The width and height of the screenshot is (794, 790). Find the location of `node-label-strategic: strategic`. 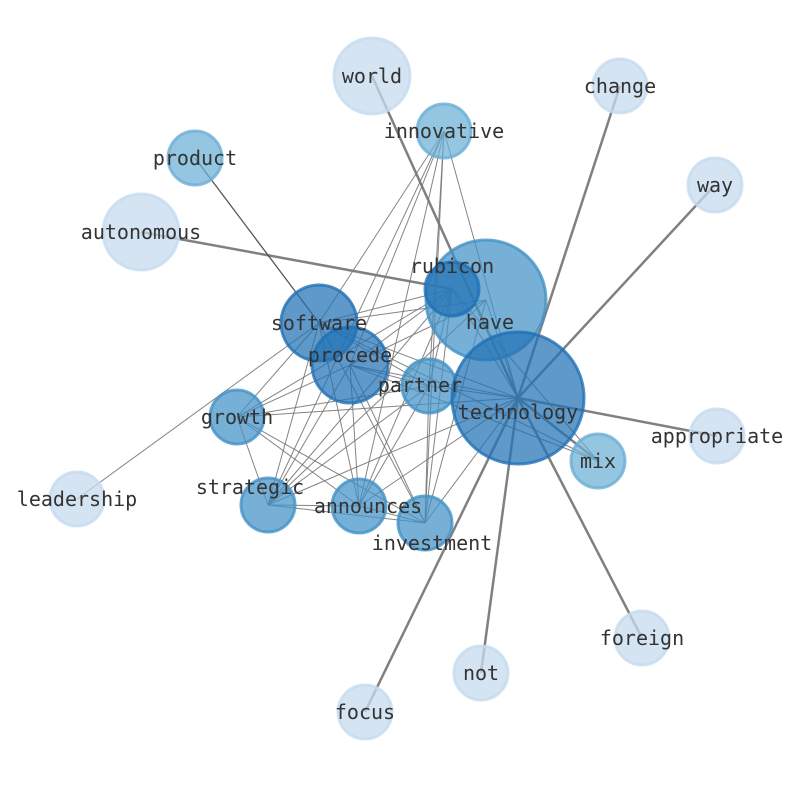

node-label-strategic: strategic is located at coordinates (250, 487).